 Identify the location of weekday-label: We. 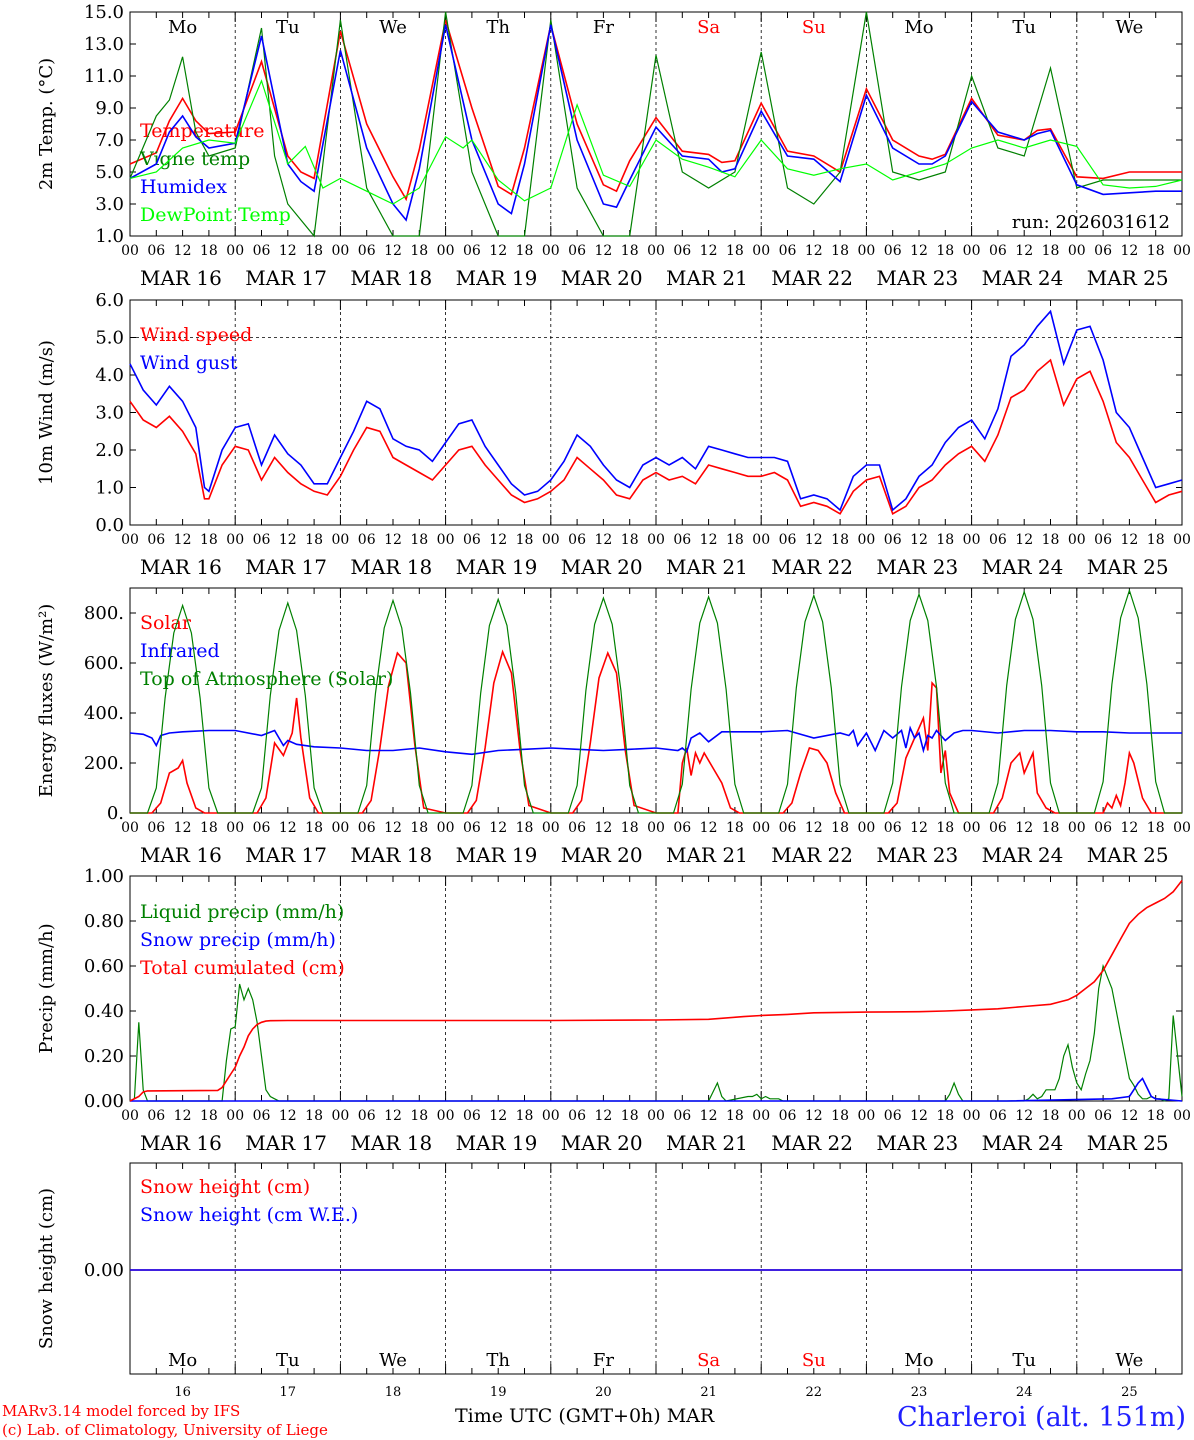
(393, 1360).